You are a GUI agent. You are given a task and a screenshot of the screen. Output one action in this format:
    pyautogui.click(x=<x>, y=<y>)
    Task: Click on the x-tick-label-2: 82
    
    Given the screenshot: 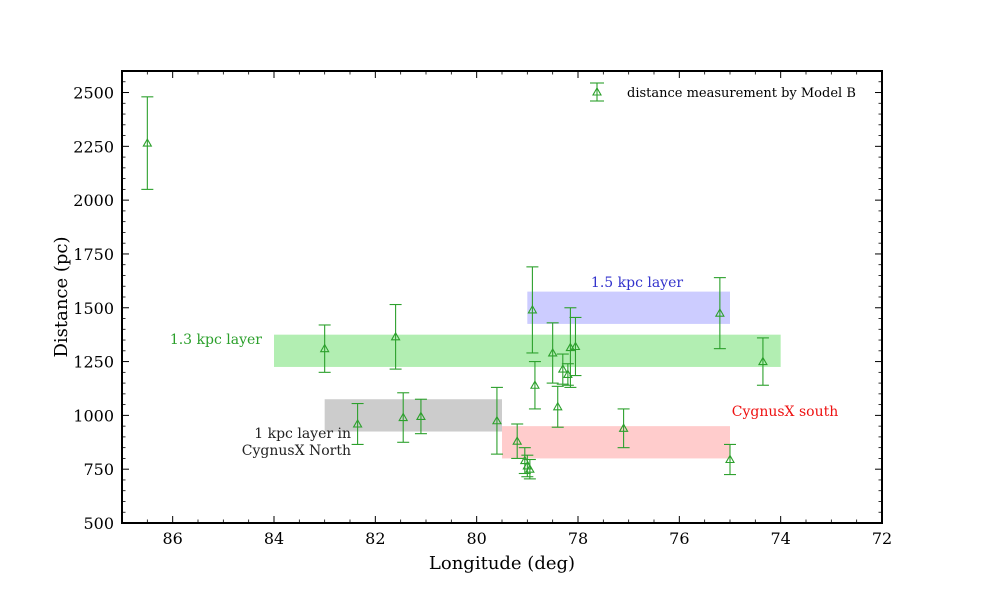 What is the action you would take?
    pyautogui.click(x=375, y=538)
    